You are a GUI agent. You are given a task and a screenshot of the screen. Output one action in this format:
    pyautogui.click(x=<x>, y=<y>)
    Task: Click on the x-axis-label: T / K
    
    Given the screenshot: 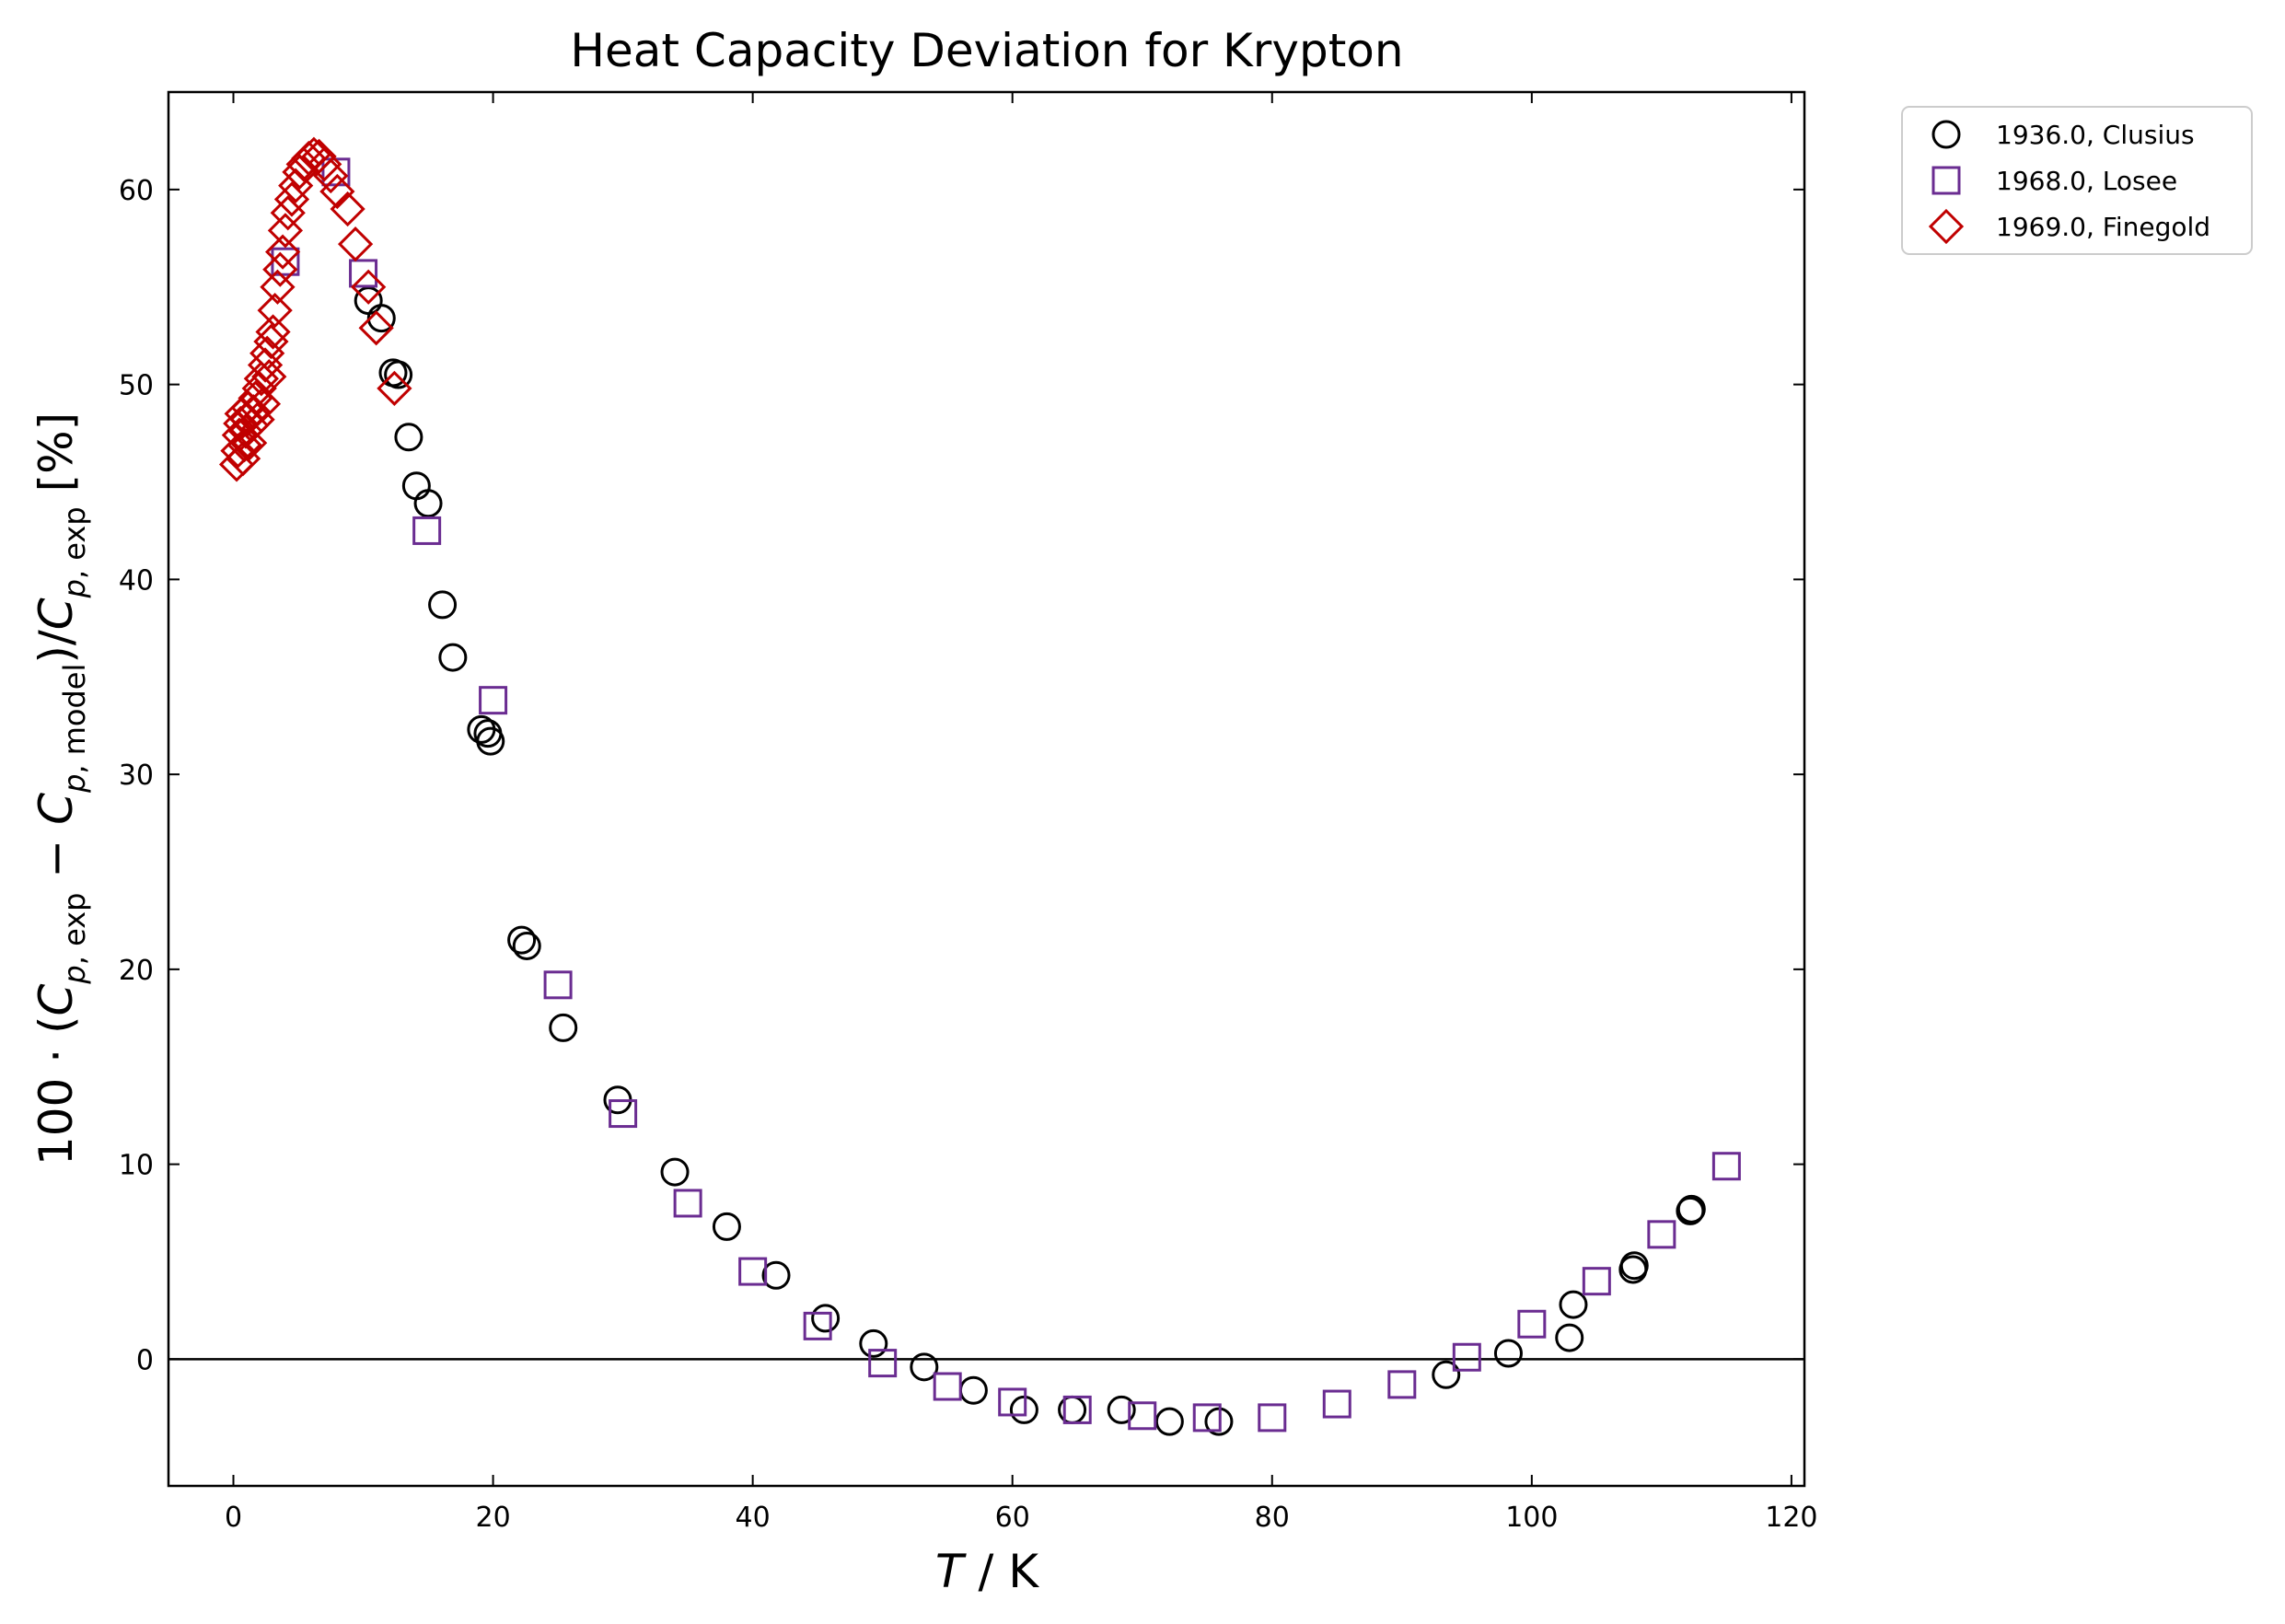 What is the action you would take?
    pyautogui.click(x=987, y=1571)
    